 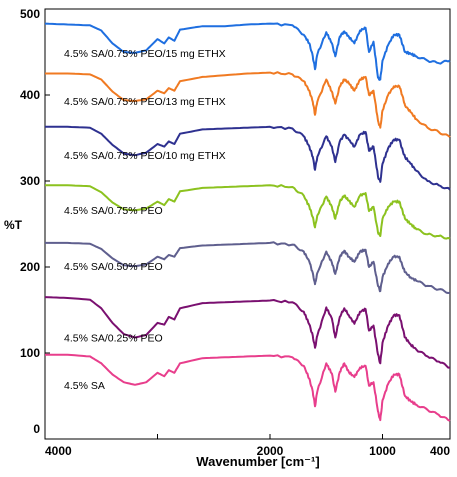 I want to click on series-label-6: 4.5% SA, so click(x=84, y=386).